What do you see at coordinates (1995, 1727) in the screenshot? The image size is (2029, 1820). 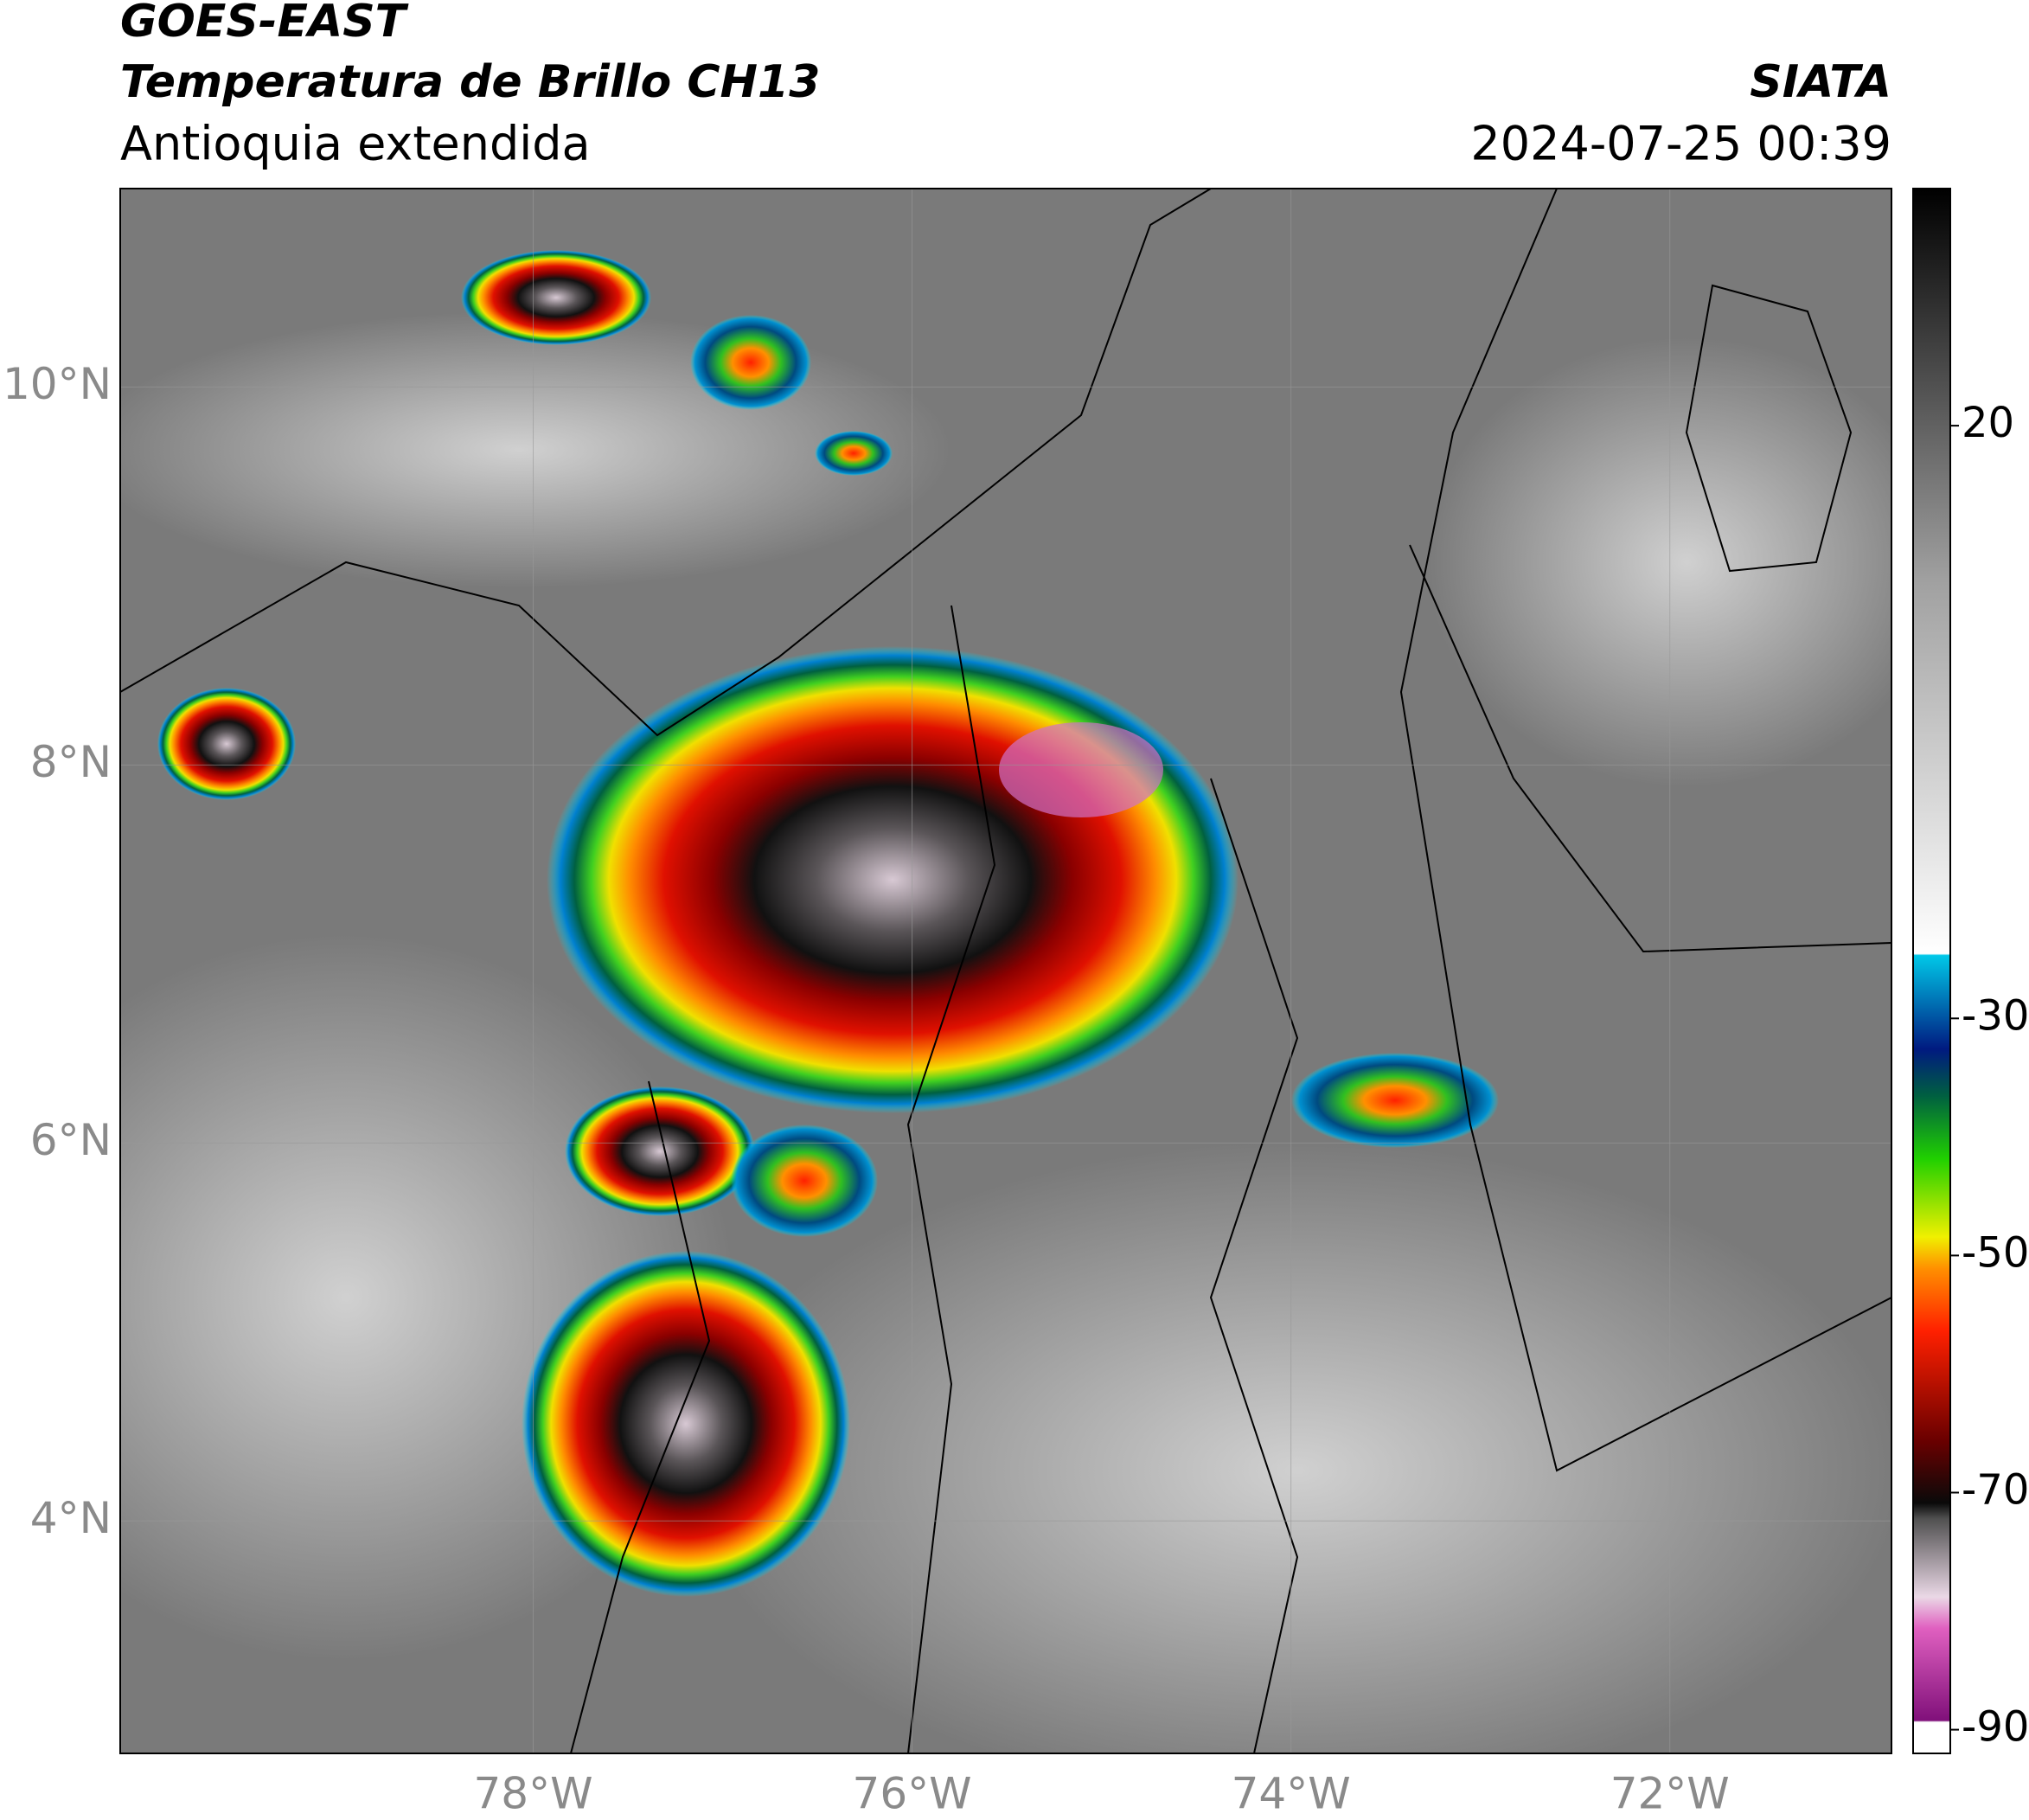 I see `colorbar-tick-label: -90` at bounding box center [1995, 1727].